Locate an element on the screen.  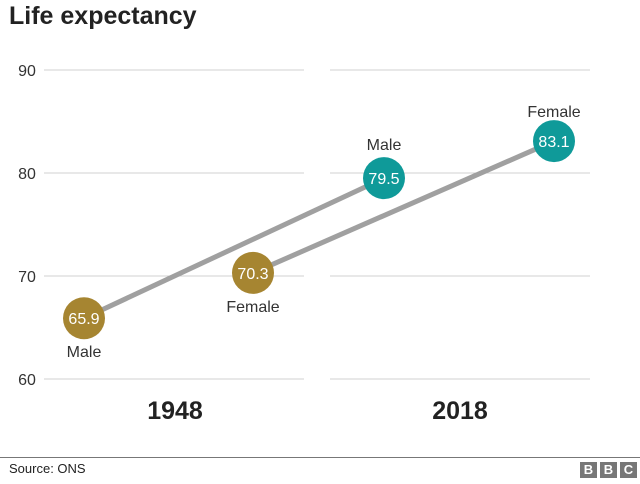
y-tick-label: 90 is located at coordinates (27, 71).